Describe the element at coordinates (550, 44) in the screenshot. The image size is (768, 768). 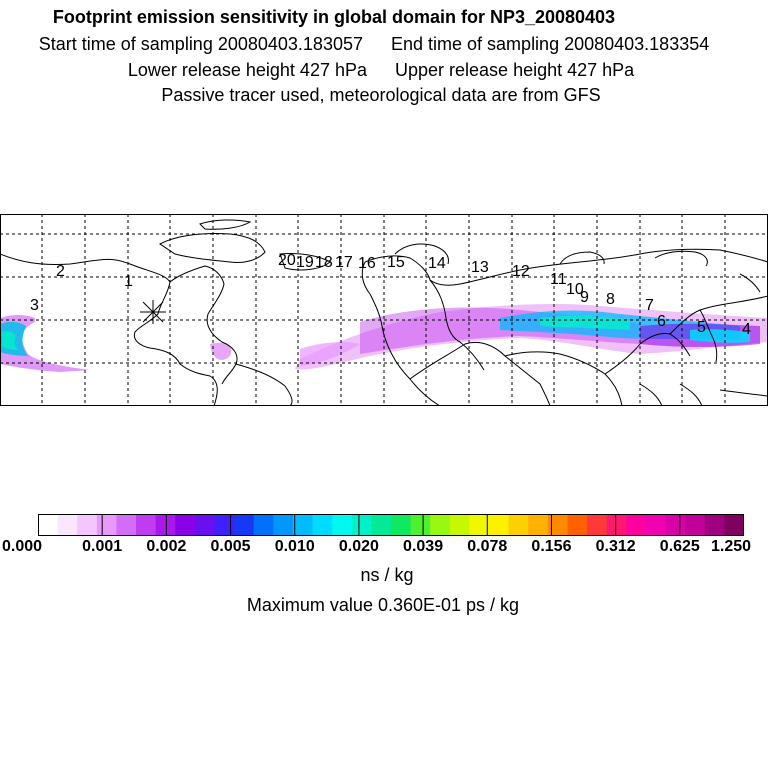
I see `end-sampling-text: End time of sampling 20080403.183354` at that location.